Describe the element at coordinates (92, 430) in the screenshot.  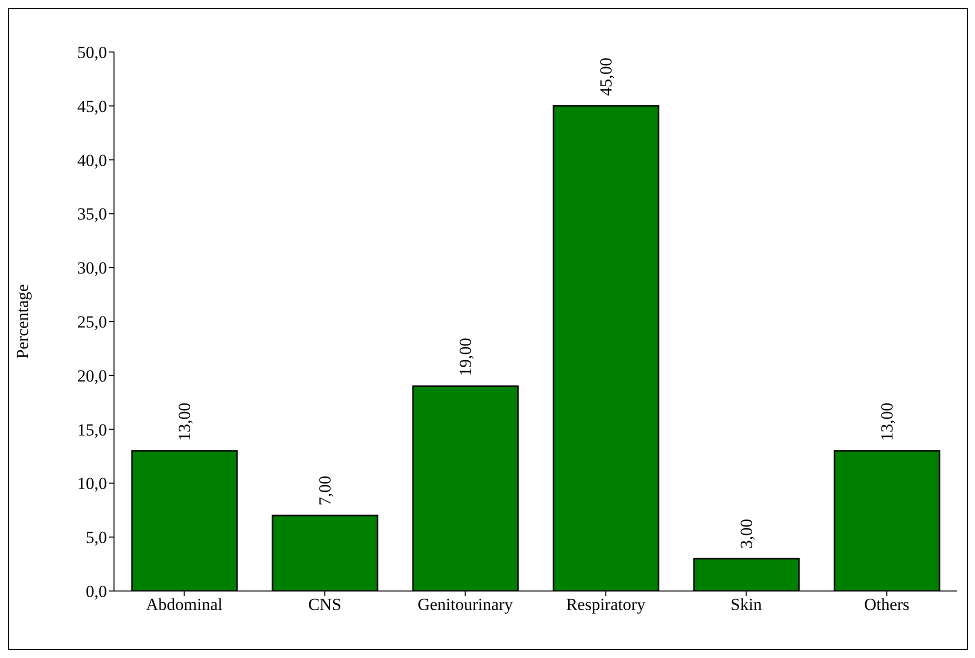
I see `y-tick-label: 15,0` at that location.